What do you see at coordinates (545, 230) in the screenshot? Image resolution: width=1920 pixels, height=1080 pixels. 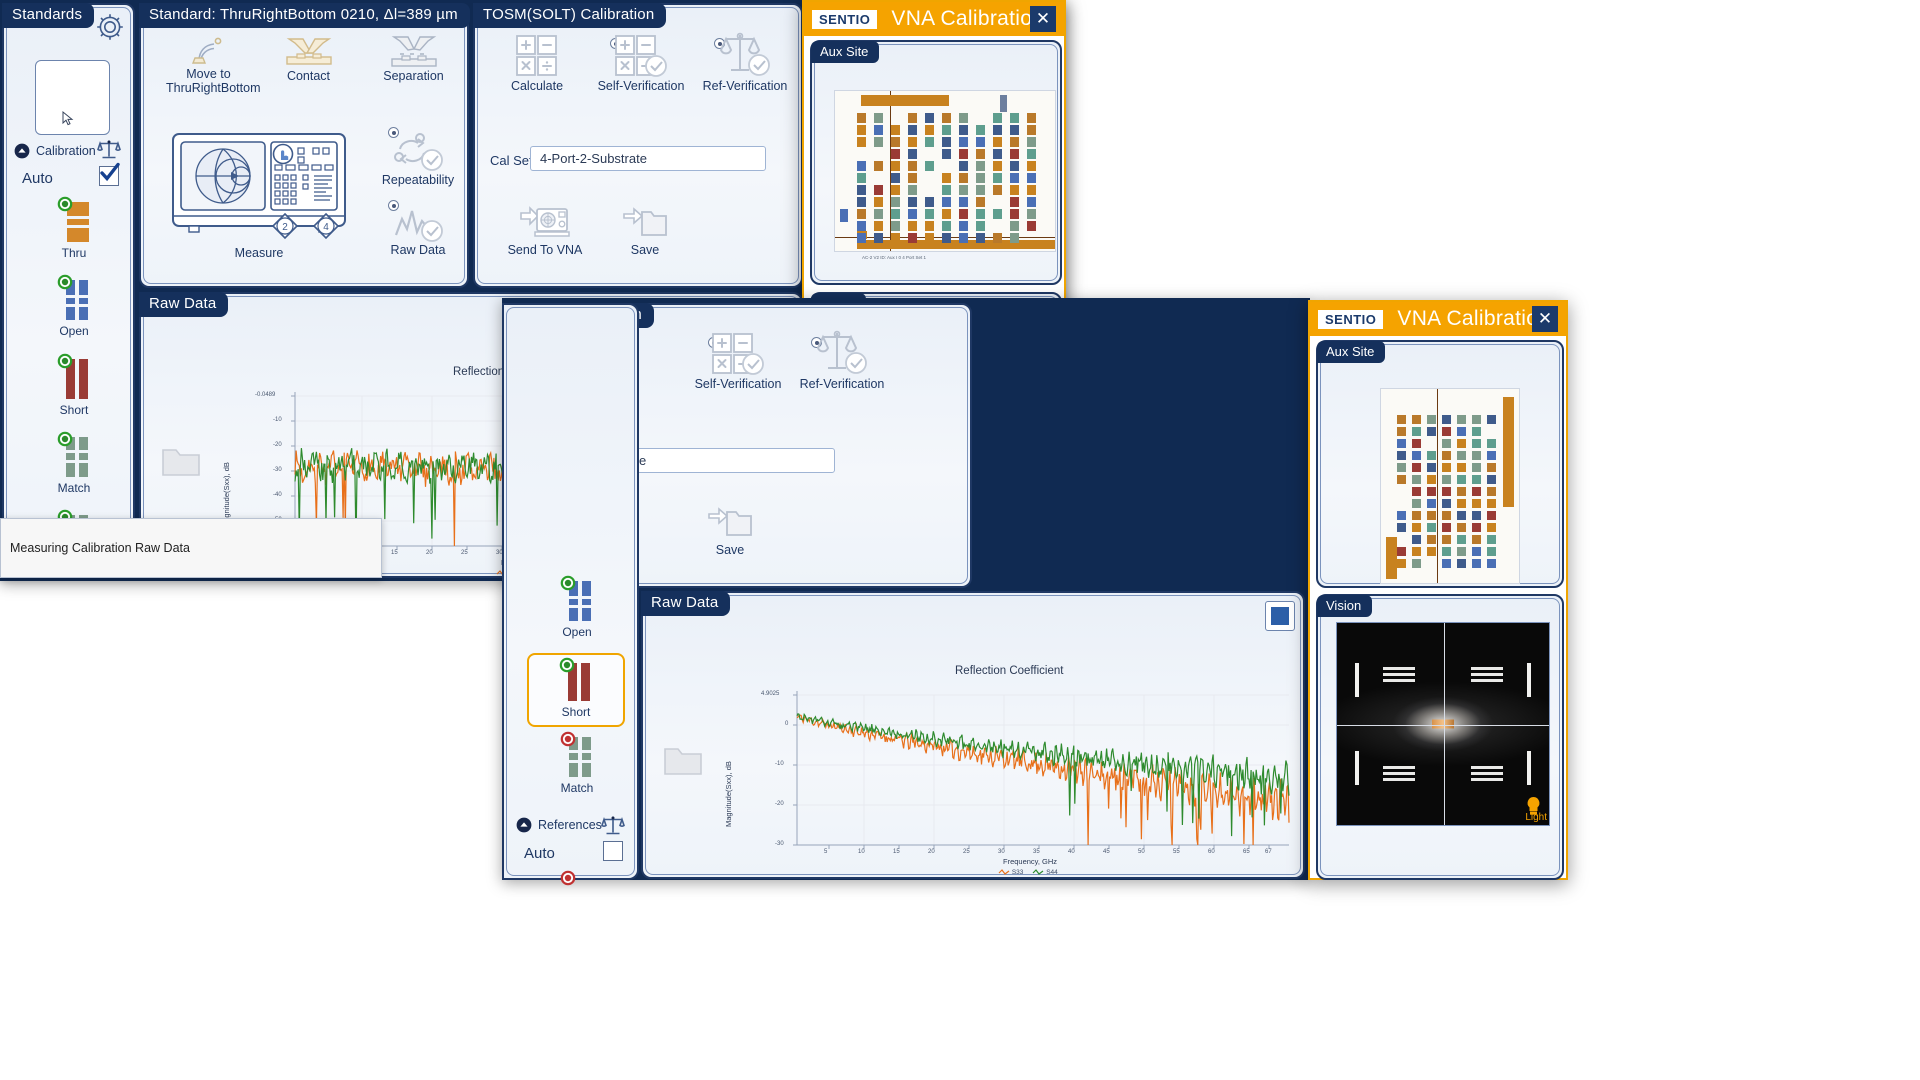 I see `send-to-vna-button: Send To VNA` at bounding box center [545, 230].